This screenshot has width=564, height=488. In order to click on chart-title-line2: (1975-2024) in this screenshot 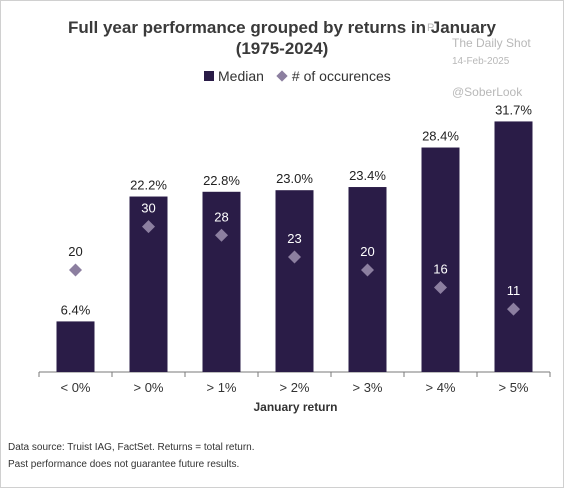, I will do `click(282, 48)`.